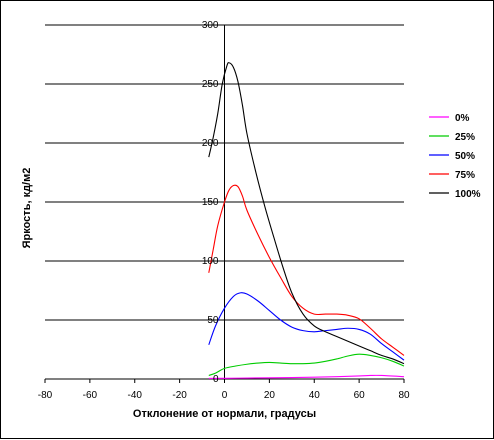  I want to click on y-tick-label: 100, so click(210, 261).